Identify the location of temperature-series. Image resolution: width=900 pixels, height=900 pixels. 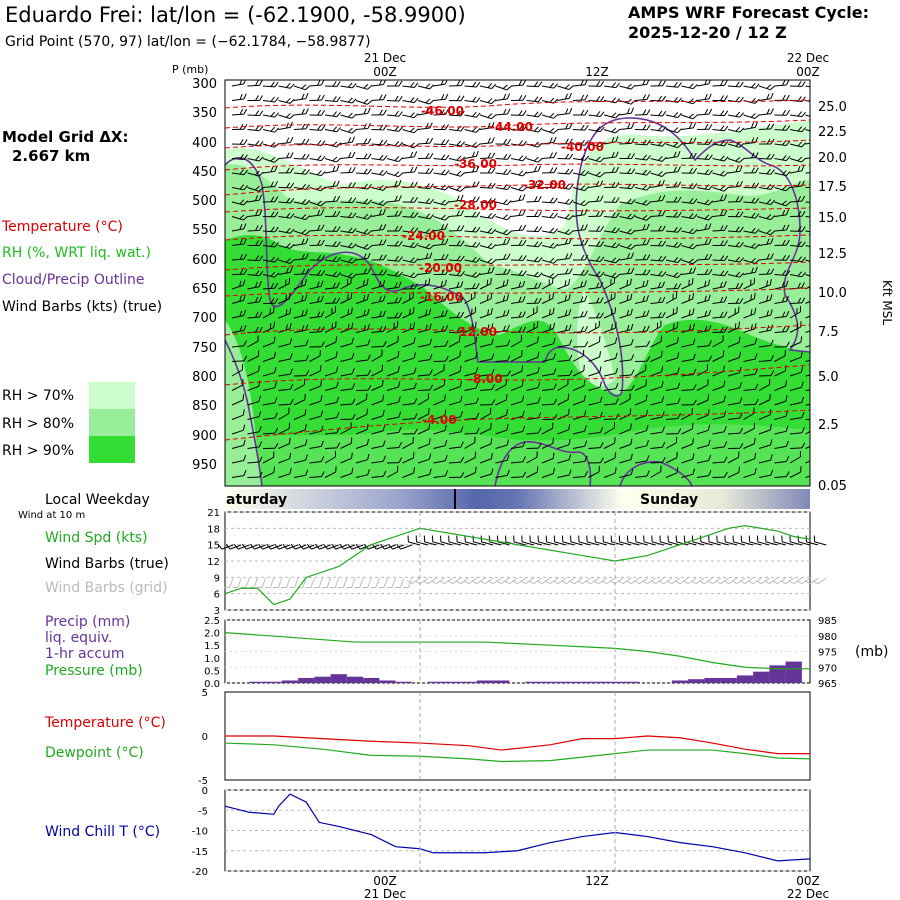
(517, 745).